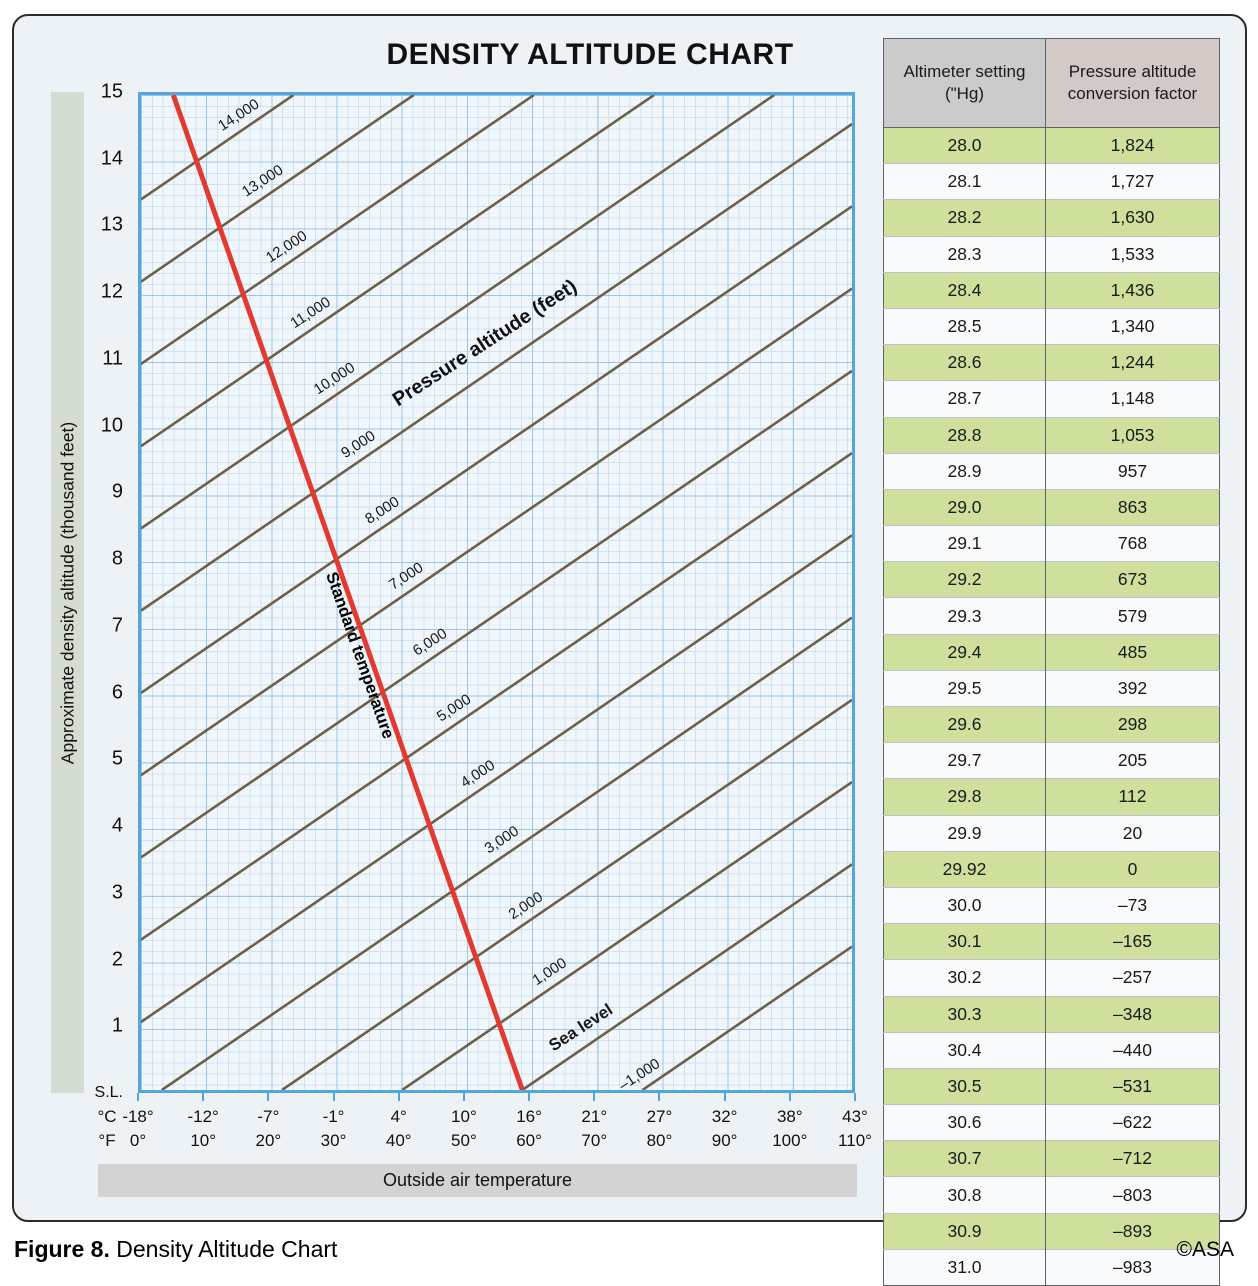 The width and height of the screenshot is (1258, 1286). Describe the element at coordinates (789, 1116) in the screenshot. I see `x-tick-label-celsius: 38°` at that location.